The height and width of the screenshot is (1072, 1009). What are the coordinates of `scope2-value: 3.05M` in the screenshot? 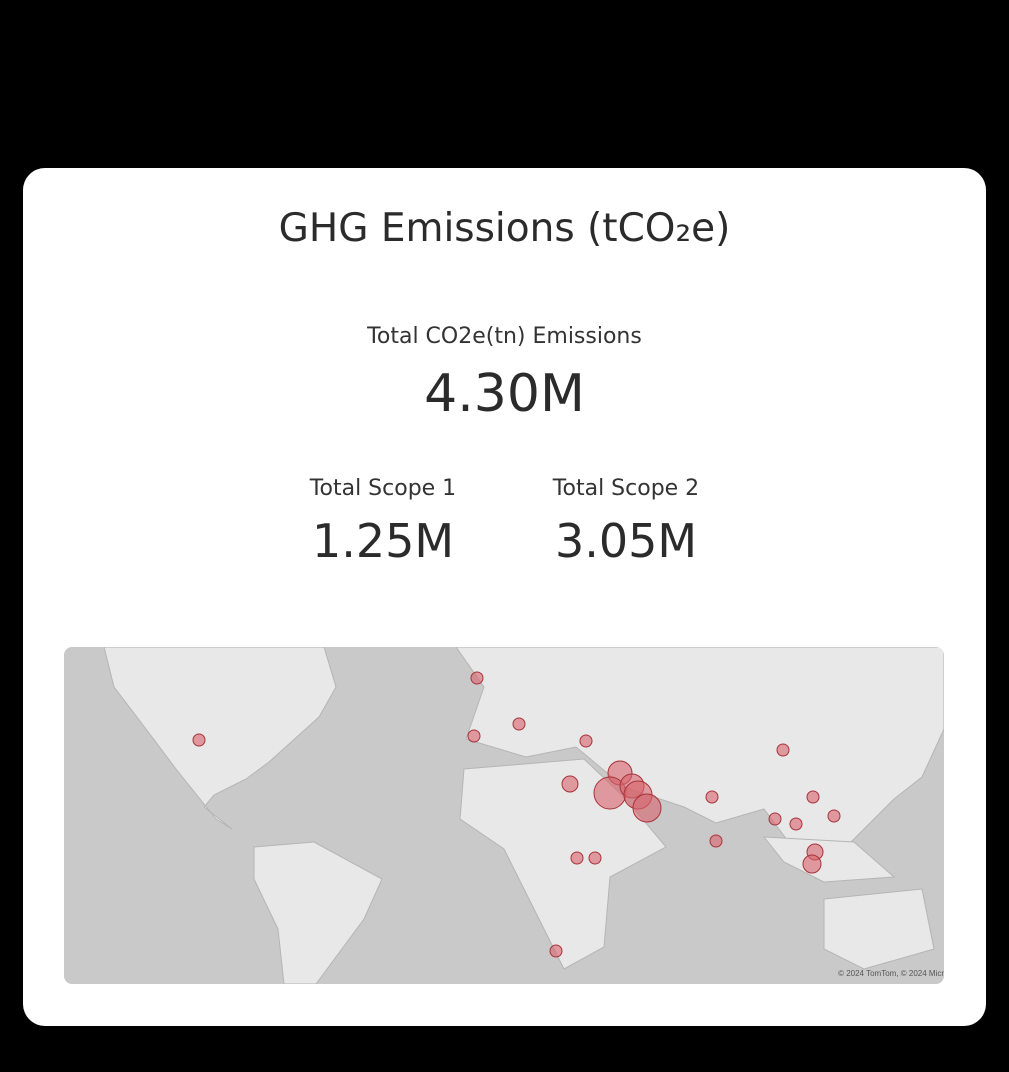 It's located at (626, 541).